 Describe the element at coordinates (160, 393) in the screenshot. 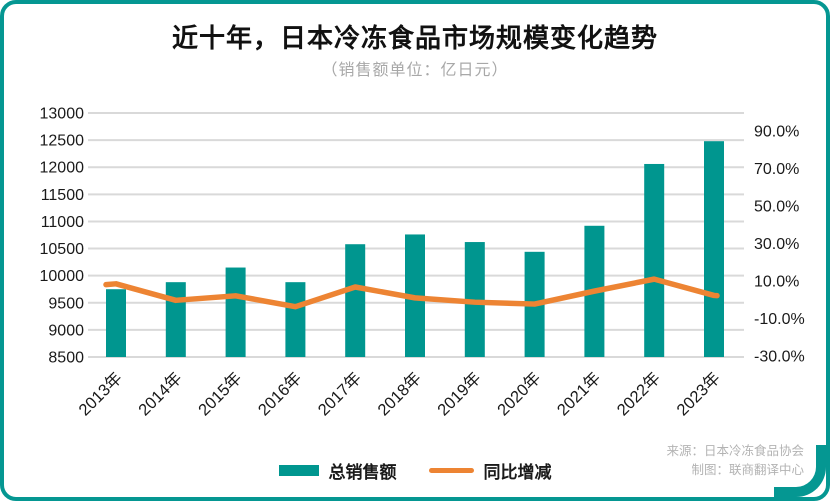

I see `x-axis-label-2014年: 2014年` at that location.